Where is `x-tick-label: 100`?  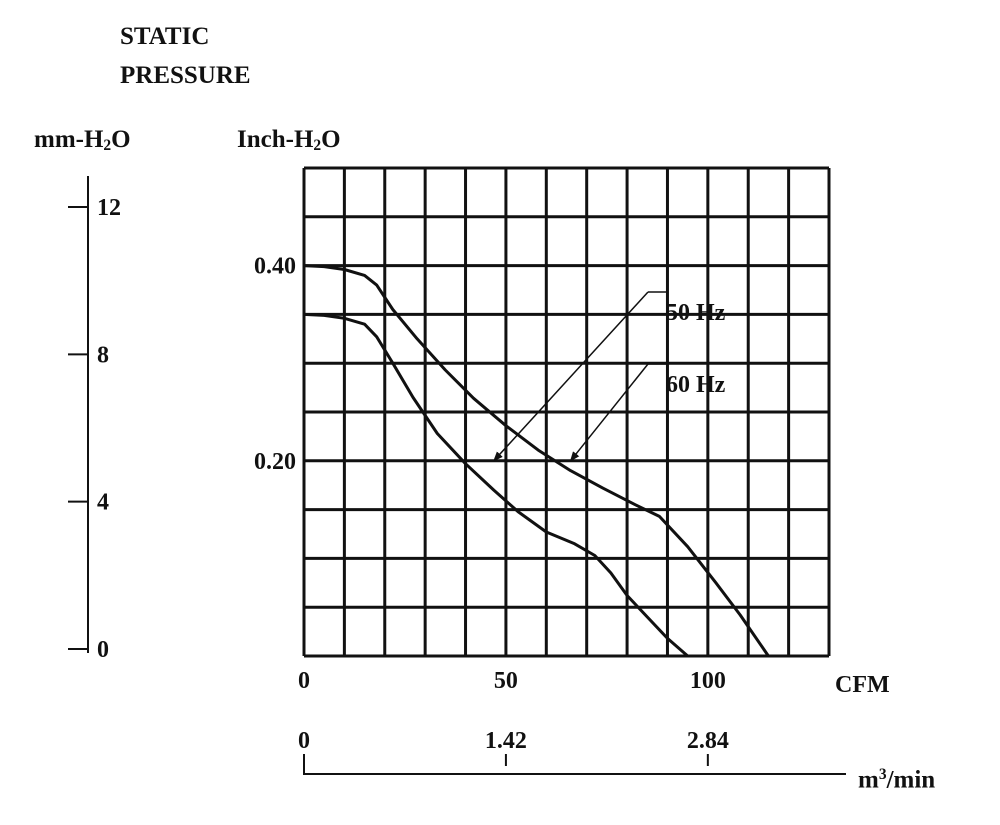 x-tick-label: 100 is located at coordinates (708, 681).